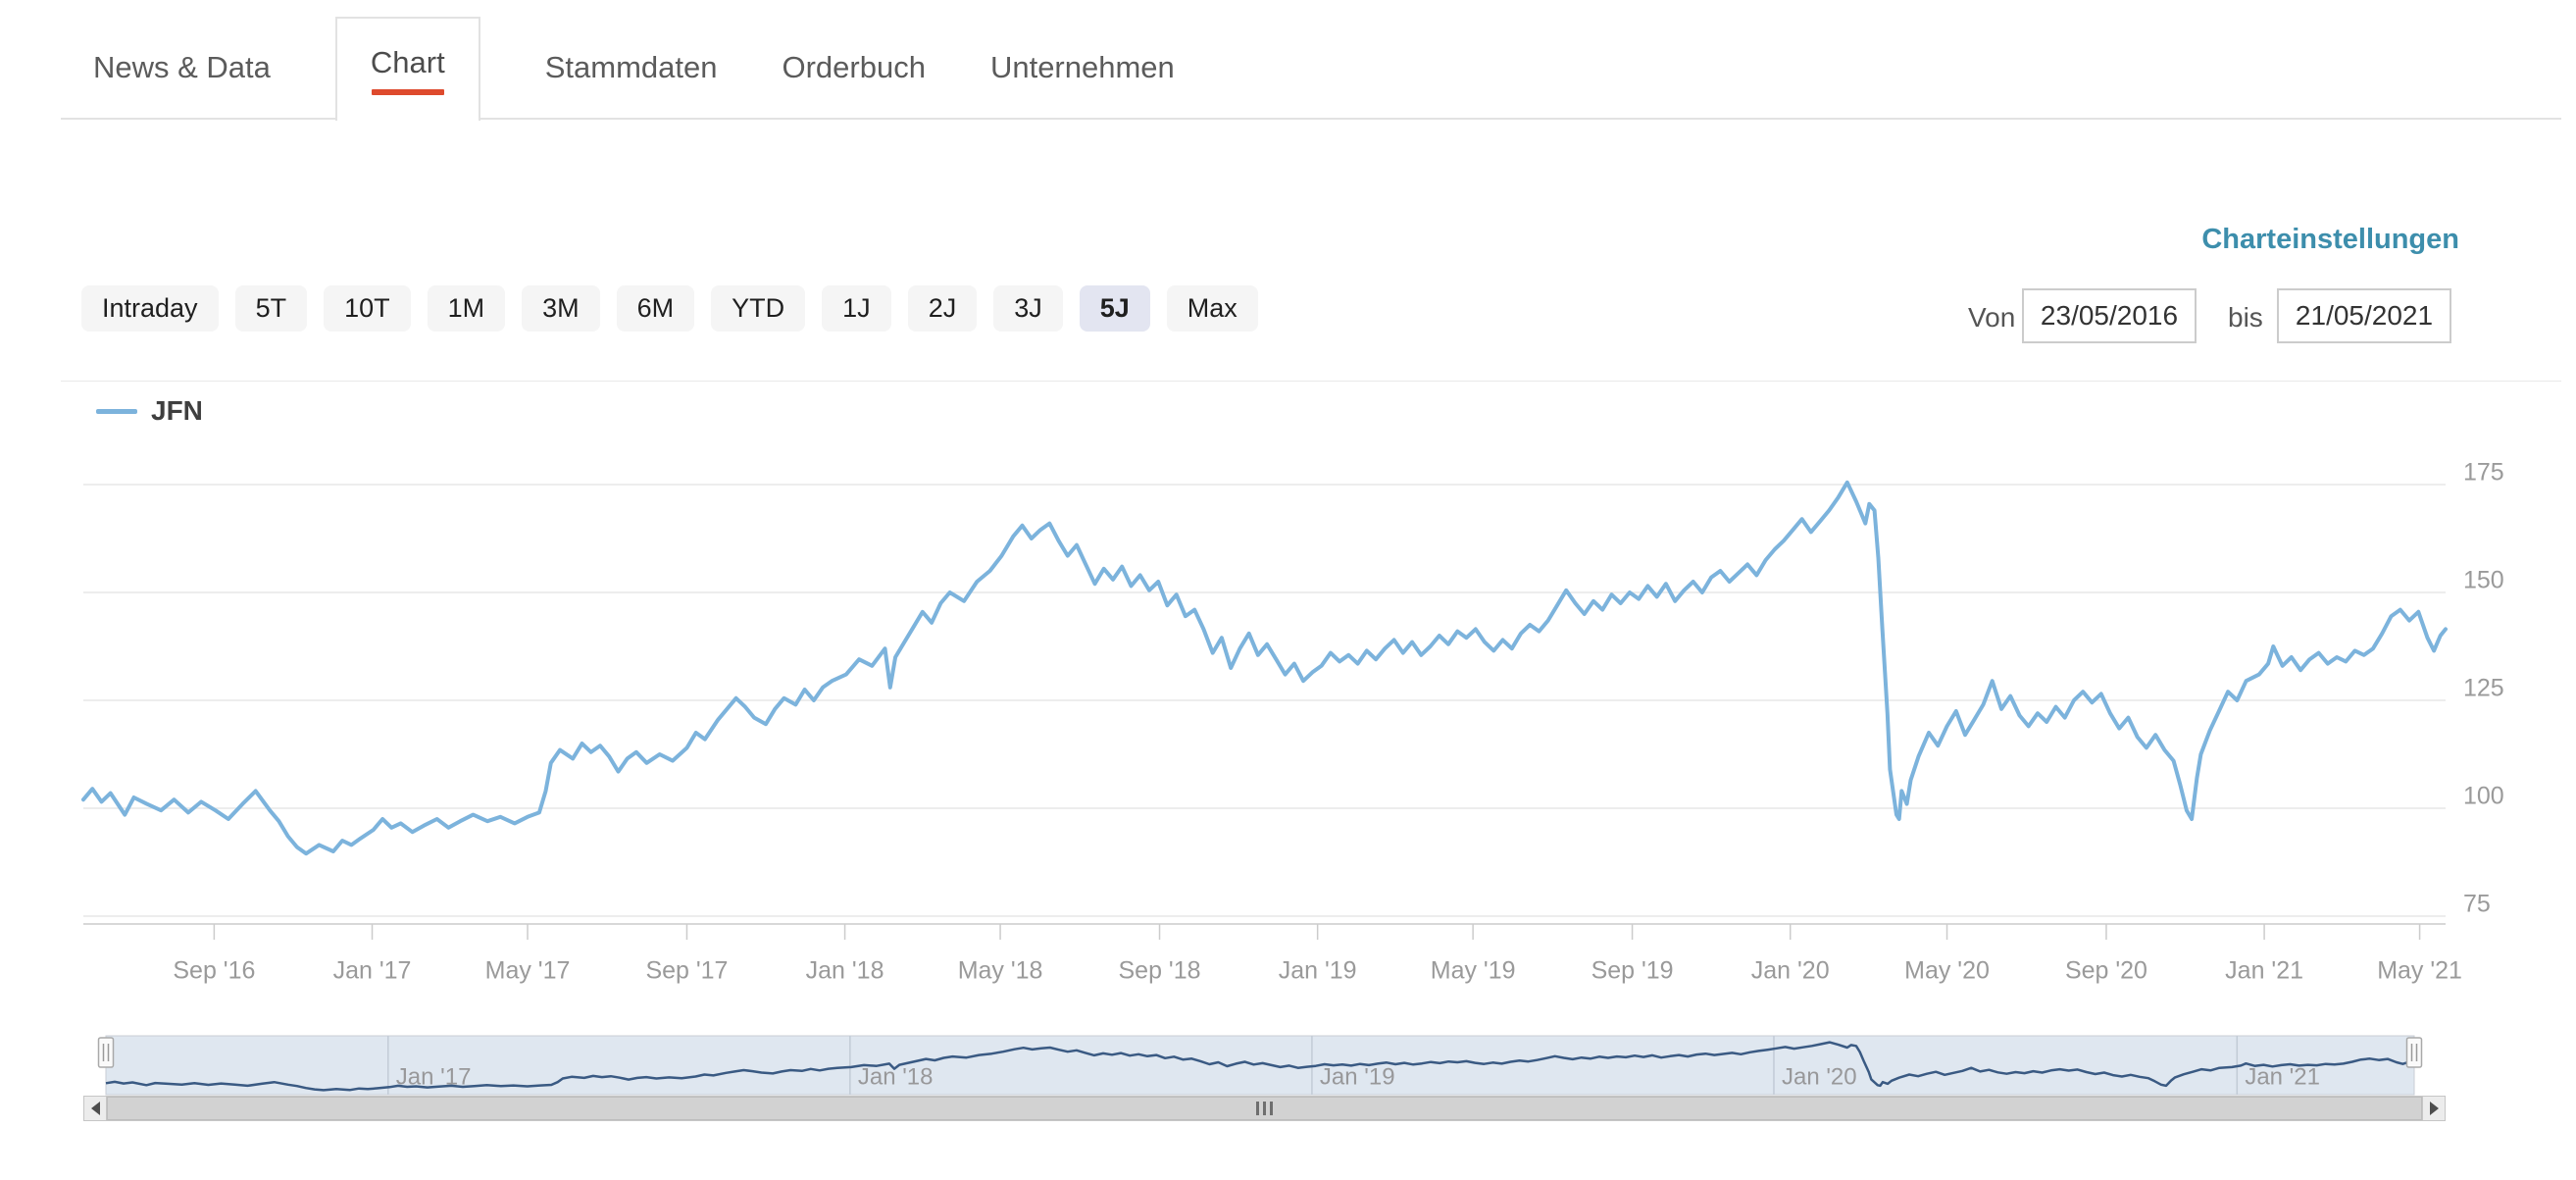 This screenshot has height=1180, width=2576. I want to click on y-axis-label-75: 75, so click(2477, 905).